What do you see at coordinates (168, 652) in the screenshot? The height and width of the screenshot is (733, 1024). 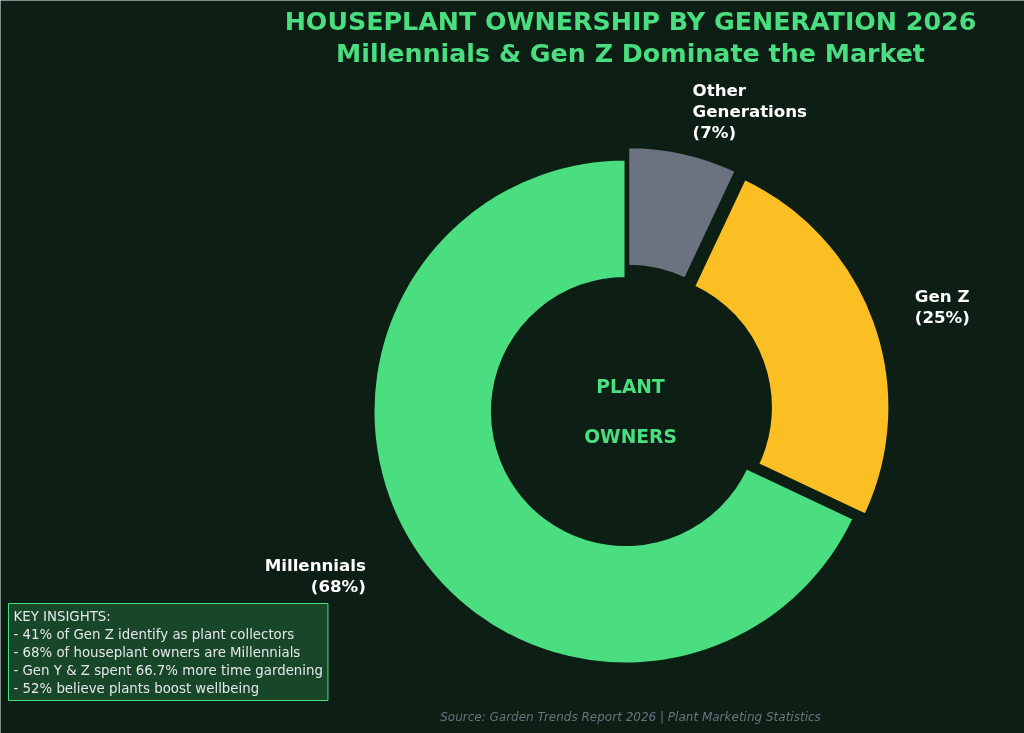 I see `text: KEY INSIGHTS: - 41% of Gen Z identify as plant collectors - 68% of houseplant owners are Millennials - Gen Y & Z spent 66.7% more time gardening - 52% believe plants boost wellbeing` at bounding box center [168, 652].